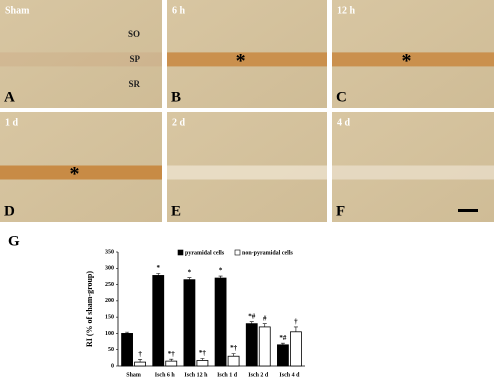 The height and width of the screenshot is (383, 494). I want to click on panel-label: B, so click(176, 97).